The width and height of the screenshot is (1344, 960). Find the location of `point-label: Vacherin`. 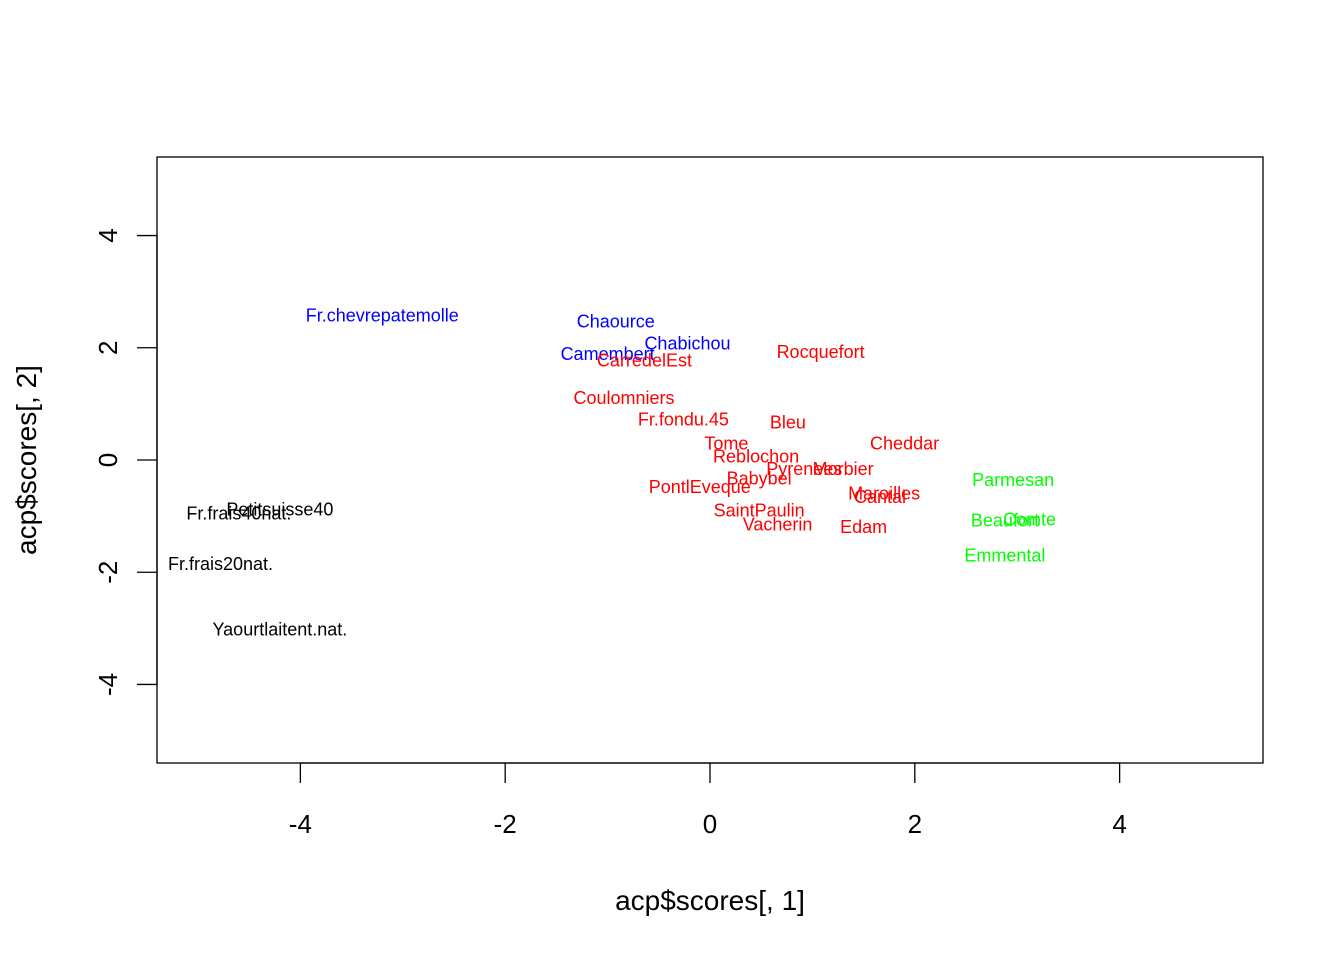

point-label: Vacherin is located at coordinates (778, 524).